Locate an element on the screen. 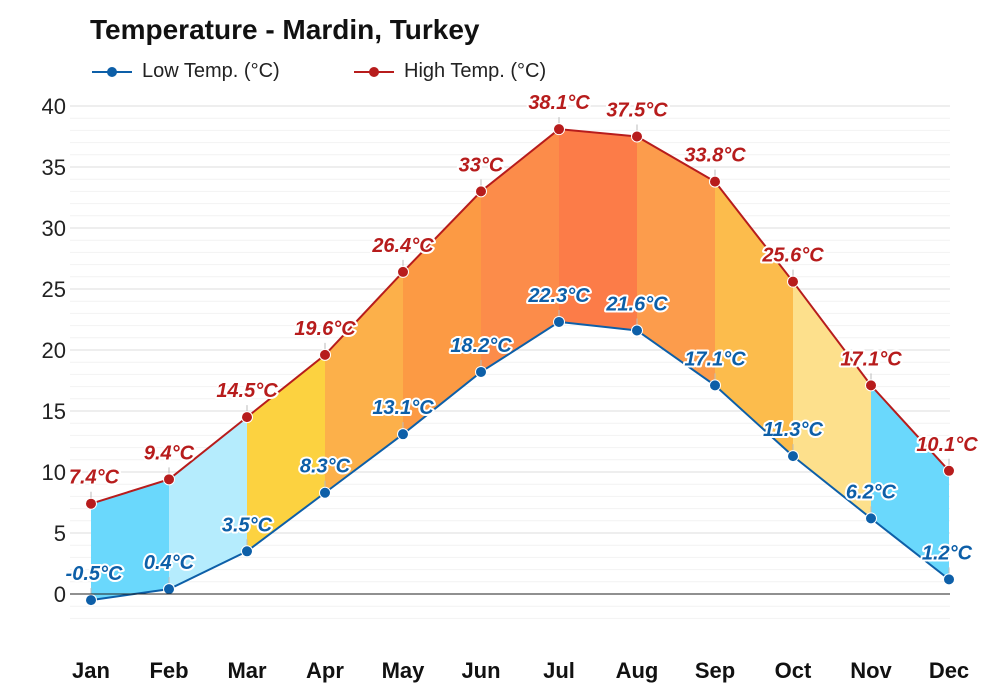 Image resolution: width=1000 pixels, height=700 pixels. x-tick-label: Dec is located at coordinates (949, 670).